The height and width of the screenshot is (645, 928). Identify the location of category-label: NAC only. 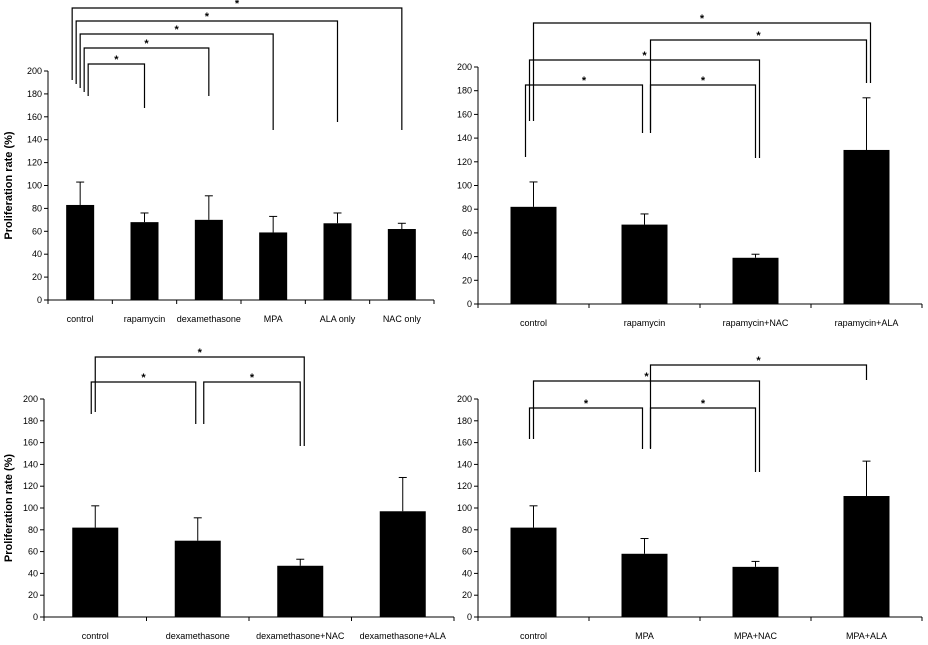
(402, 319).